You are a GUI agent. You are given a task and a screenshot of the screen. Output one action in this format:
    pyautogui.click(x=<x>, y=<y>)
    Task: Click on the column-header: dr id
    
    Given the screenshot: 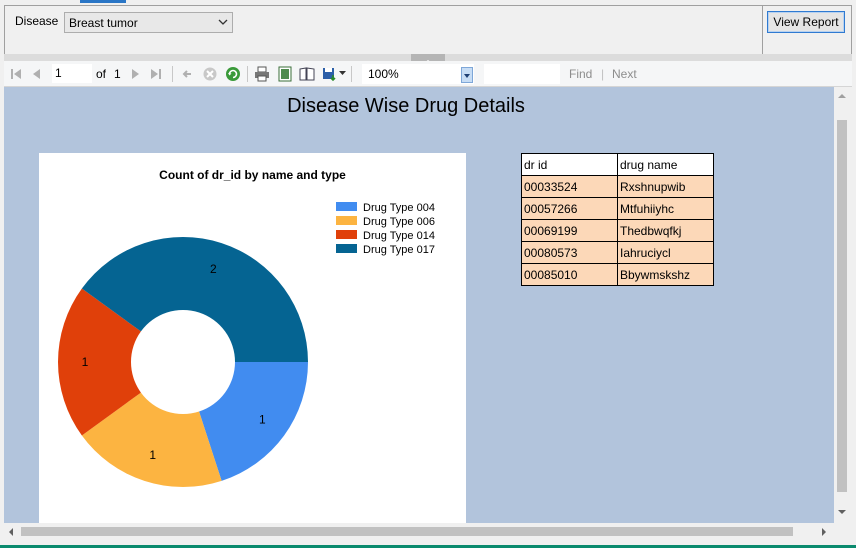 What is the action you would take?
    pyautogui.click(x=569, y=164)
    